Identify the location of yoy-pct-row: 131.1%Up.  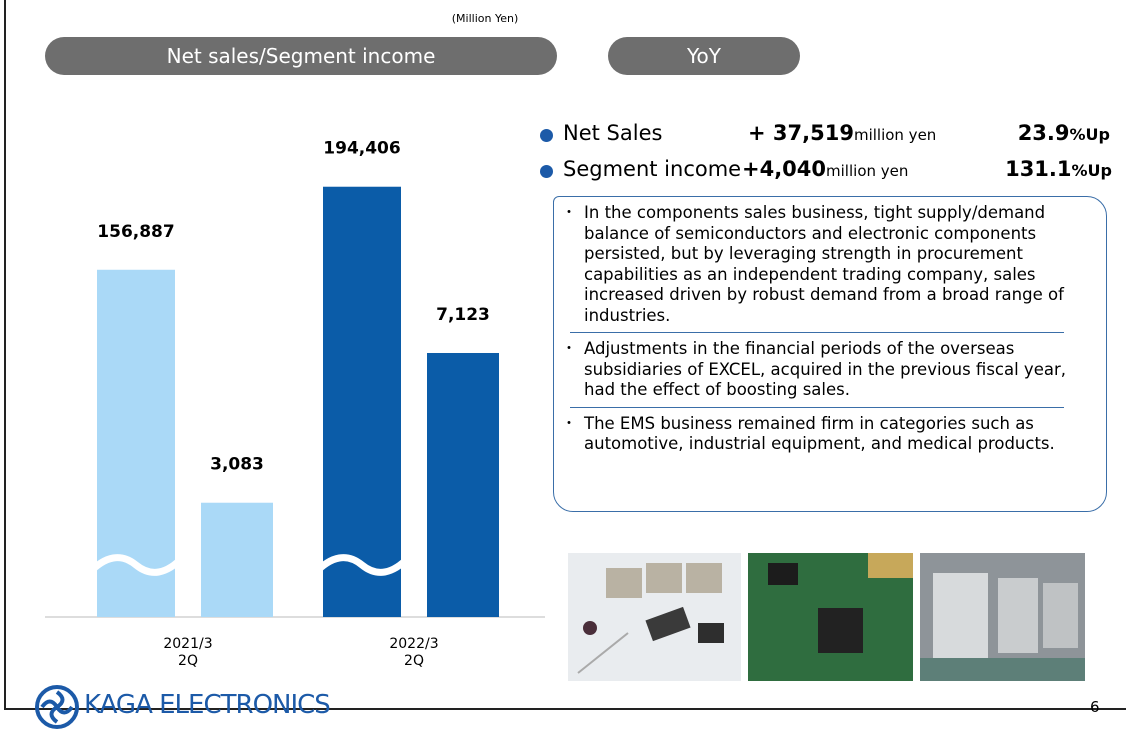
(1058, 169).